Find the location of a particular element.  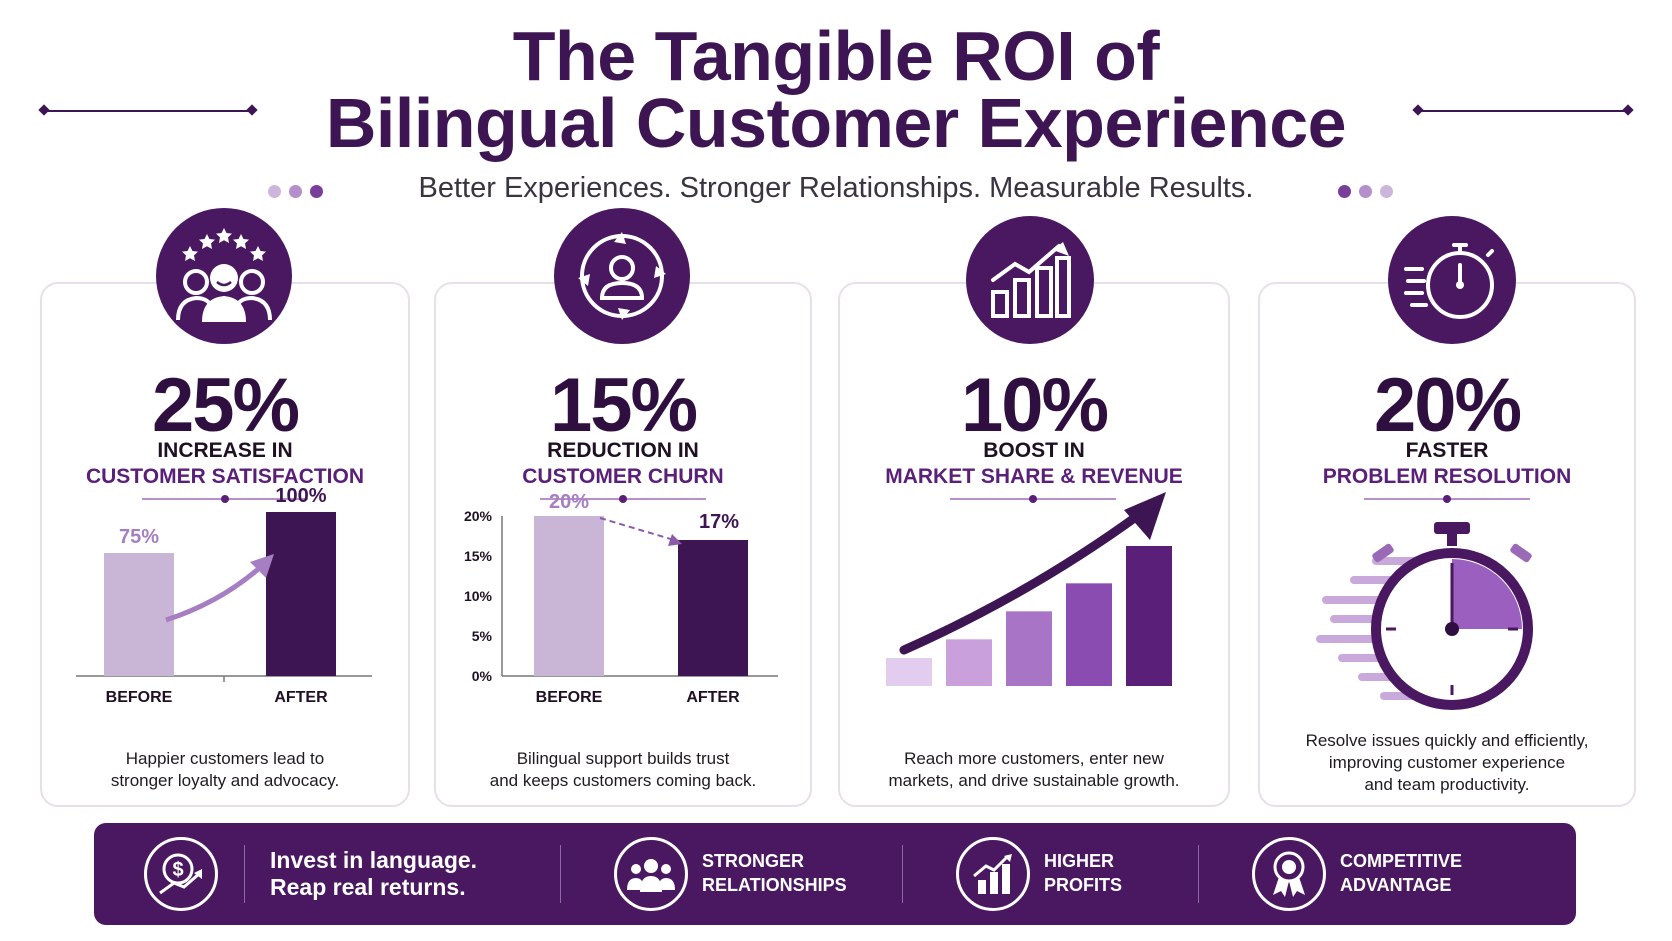

card-label-line2: CUSTOMER SATISFACTION is located at coordinates (225, 476).